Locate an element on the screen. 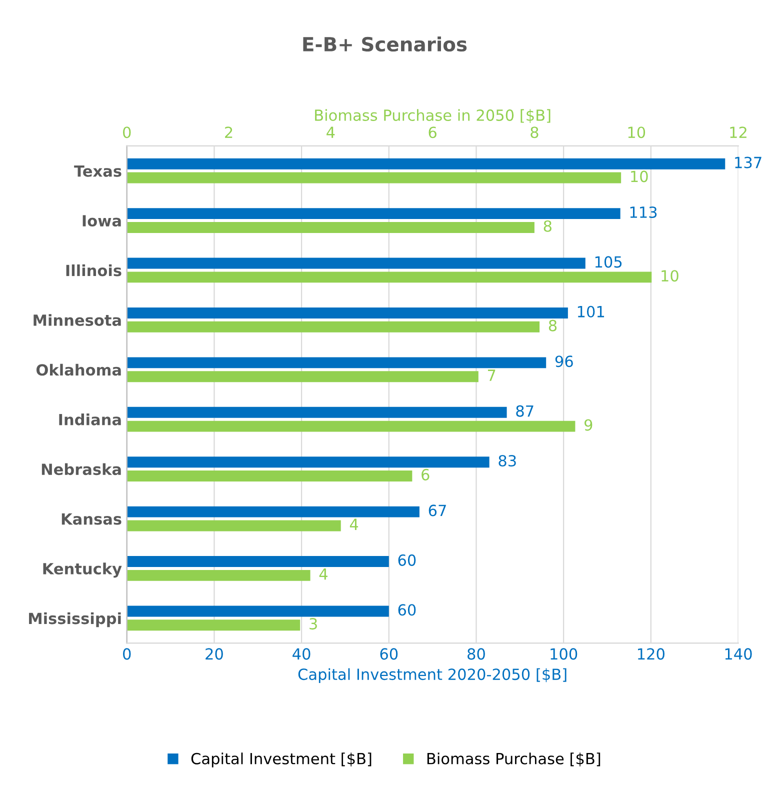 The width and height of the screenshot is (769, 789). legend-label: Biomass Purchase [$B] is located at coordinates (513, 759).